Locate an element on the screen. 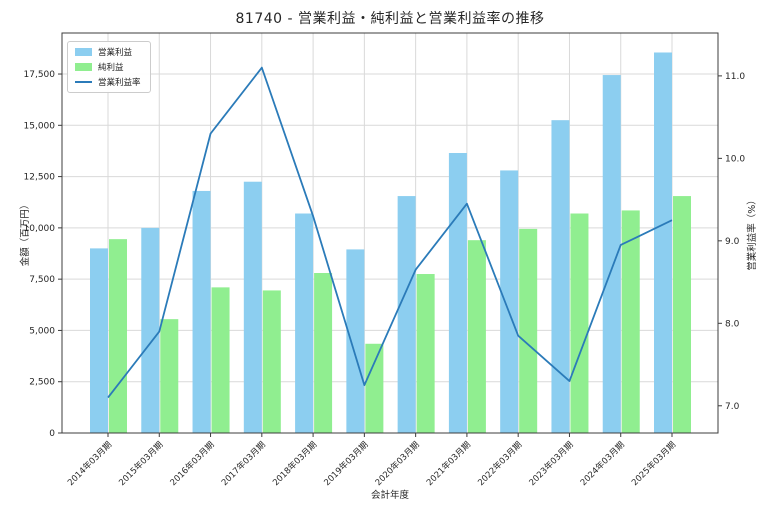 This screenshot has width=768, height=512. left-tick-label: 12,500 is located at coordinates (40, 178).